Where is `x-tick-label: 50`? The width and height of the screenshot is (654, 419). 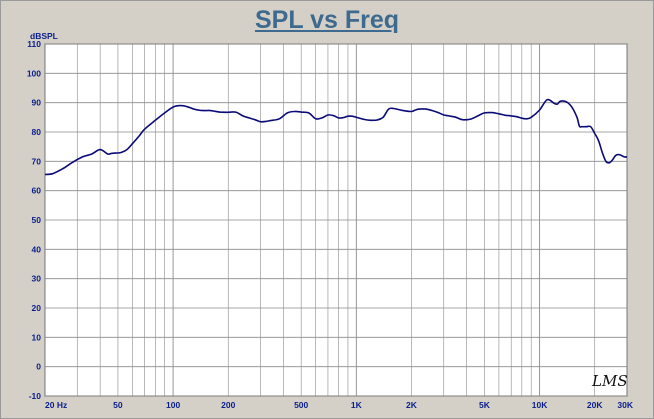
x-tick-label: 50 is located at coordinates (118, 405).